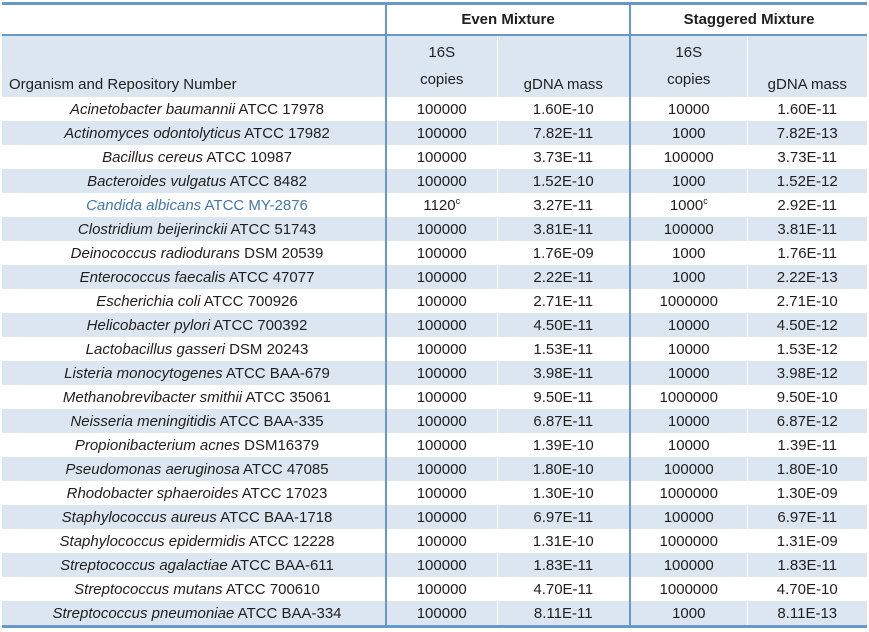 The width and height of the screenshot is (869, 632). I want to click on organism-cell: Neisseria meningitidis ATCC BAA-335, so click(194, 421).